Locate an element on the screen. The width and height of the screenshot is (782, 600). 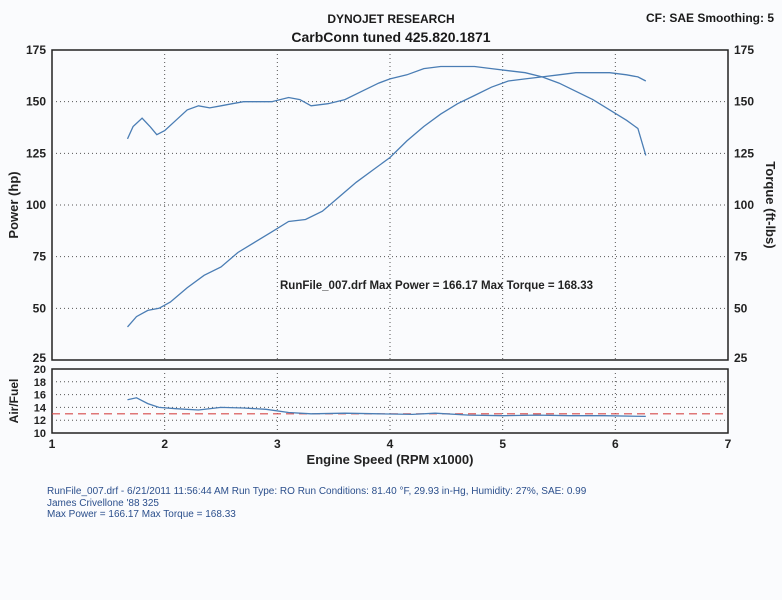
y-tick-label: 100 is located at coordinates (36, 205).